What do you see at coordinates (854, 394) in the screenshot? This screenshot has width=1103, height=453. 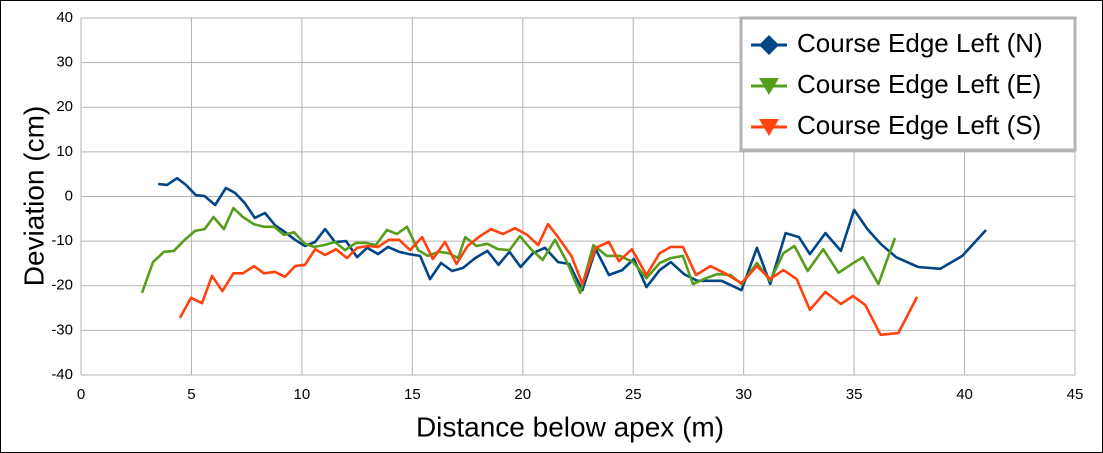 I see `x-tick-label: 35` at bounding box center [854, 394].